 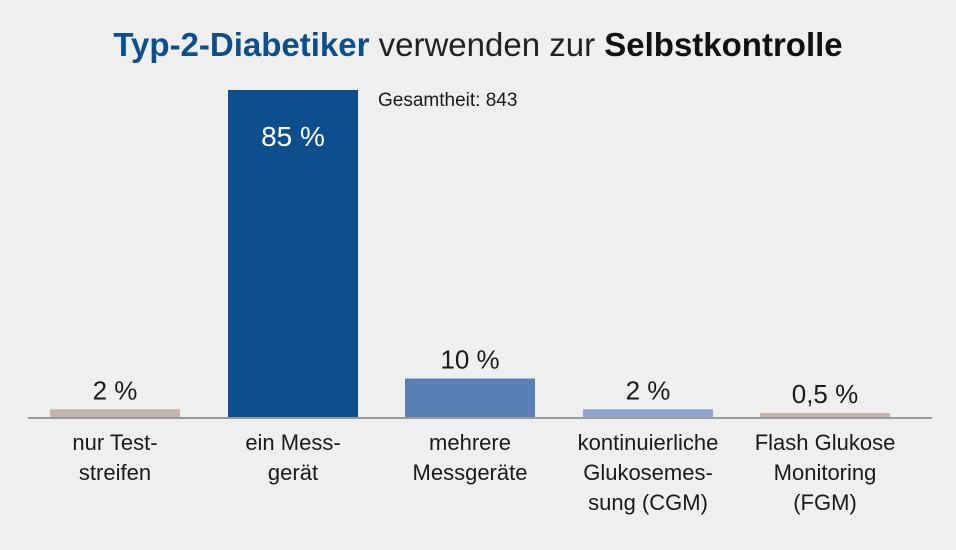 I want to click on category-label-1-line-2: streifen, so click(x=115, y=472).